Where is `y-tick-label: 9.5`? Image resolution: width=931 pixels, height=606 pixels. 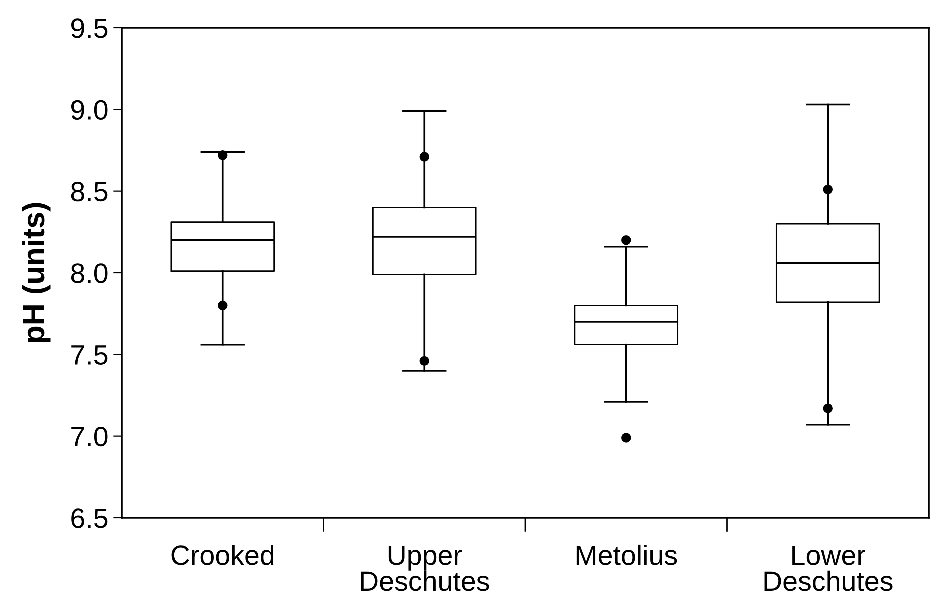 y-tick-label: 9.5 is located at coordinates (89, 28).